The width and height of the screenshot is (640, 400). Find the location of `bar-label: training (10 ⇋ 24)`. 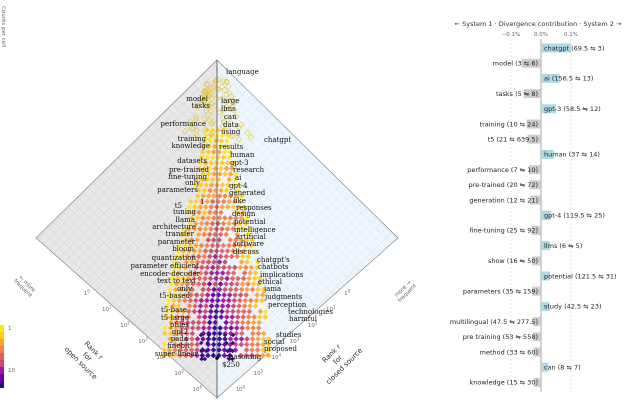

bar-label: training (10 ⇋ 24) is located at coordinates (509, 124).